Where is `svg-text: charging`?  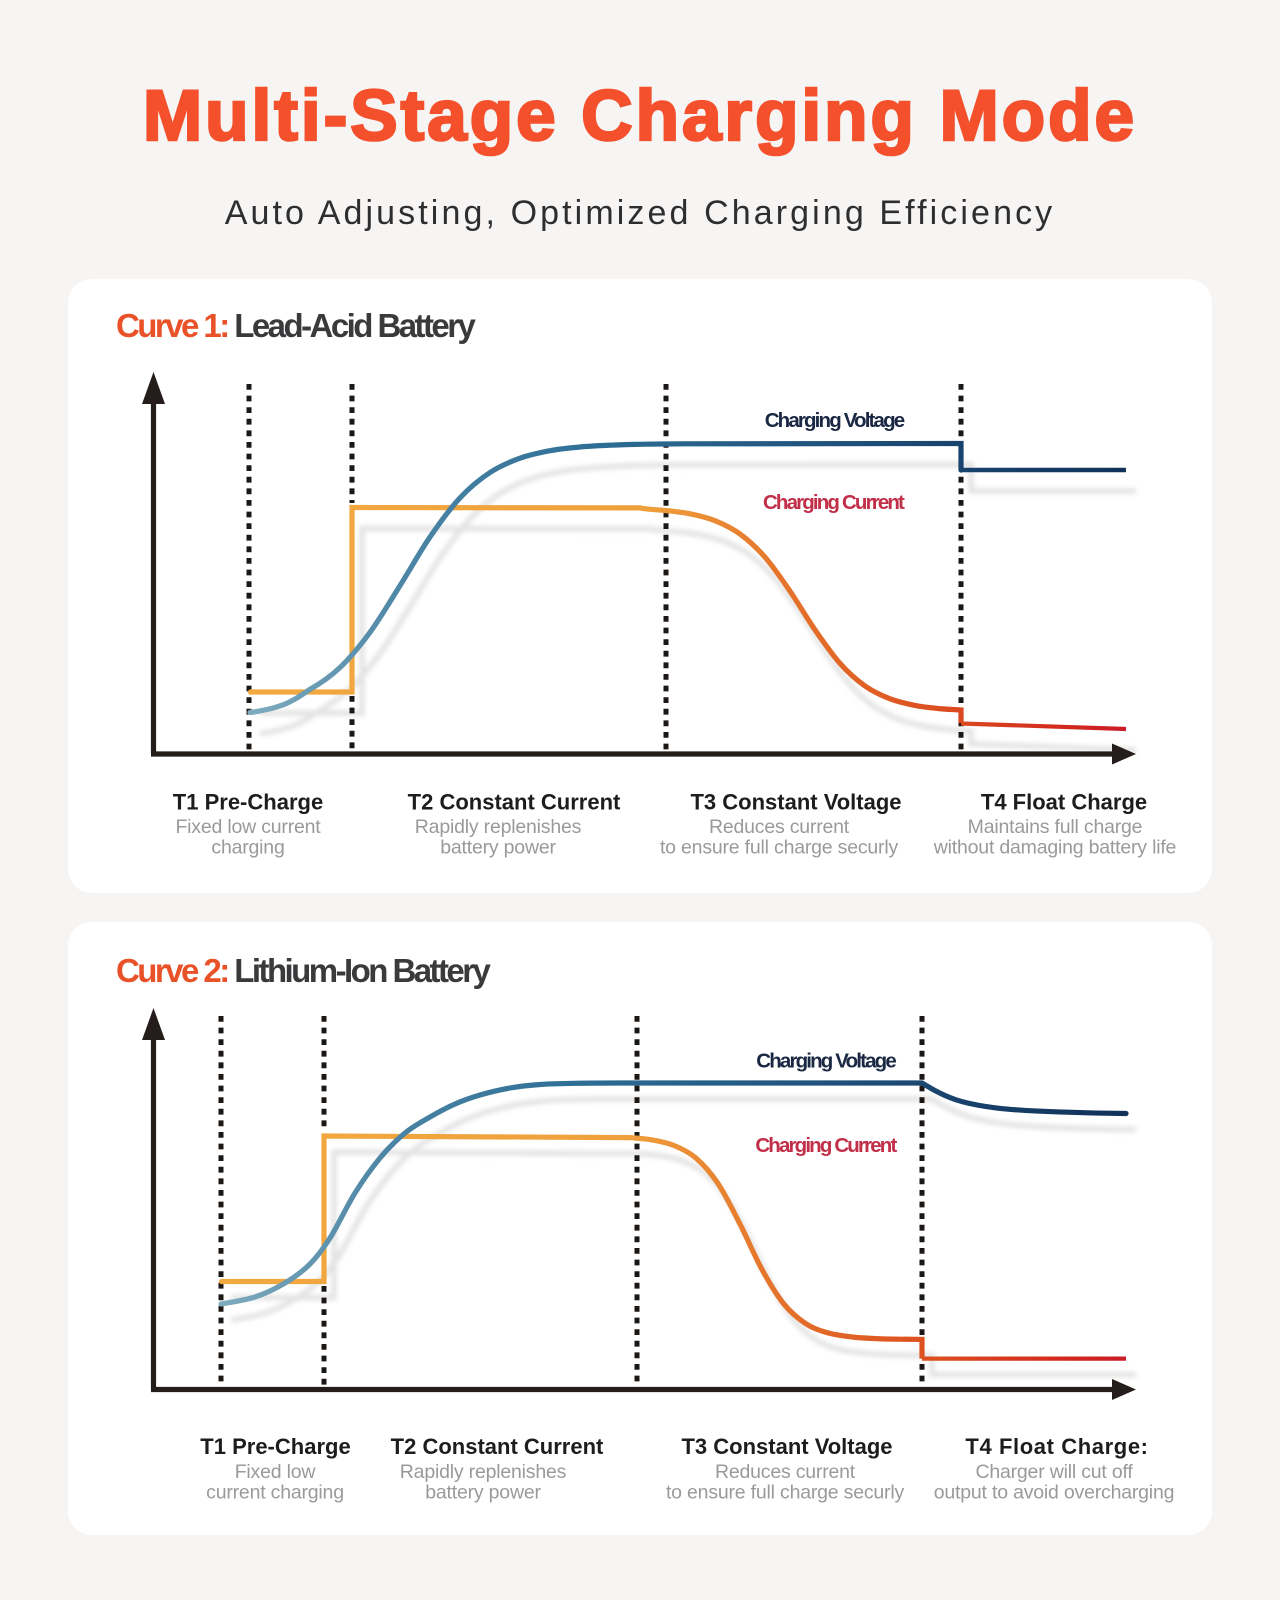
svg-text: charging is located at coordinates (247, 848).